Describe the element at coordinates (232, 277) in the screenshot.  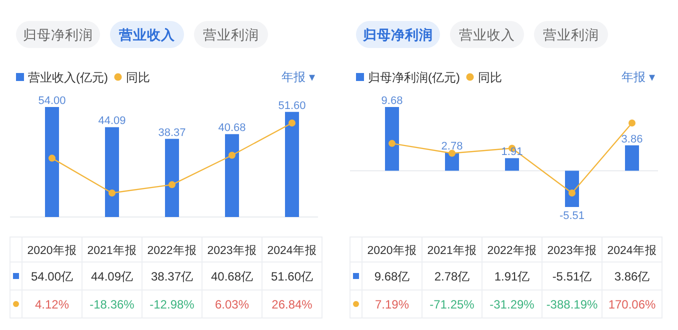
I see `data-label: 40.68亿` at that location.